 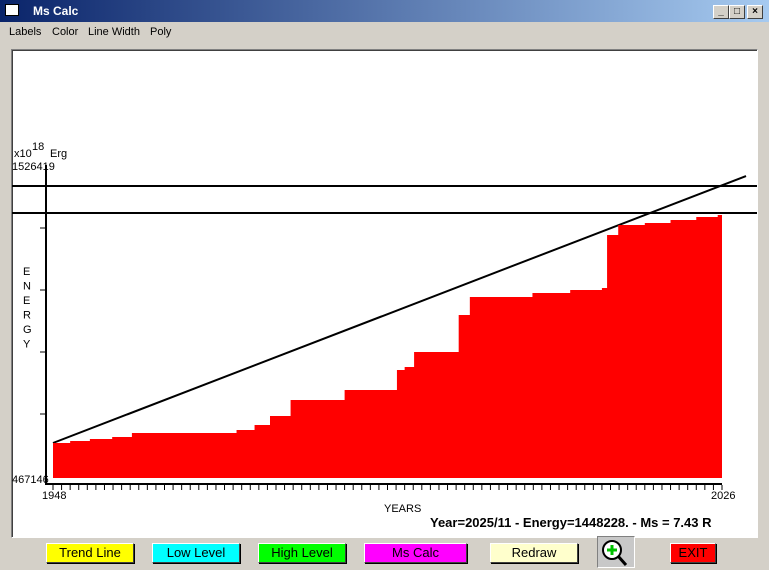 I want to click on window-title: Ms Calc, so click(x=56, y=11).